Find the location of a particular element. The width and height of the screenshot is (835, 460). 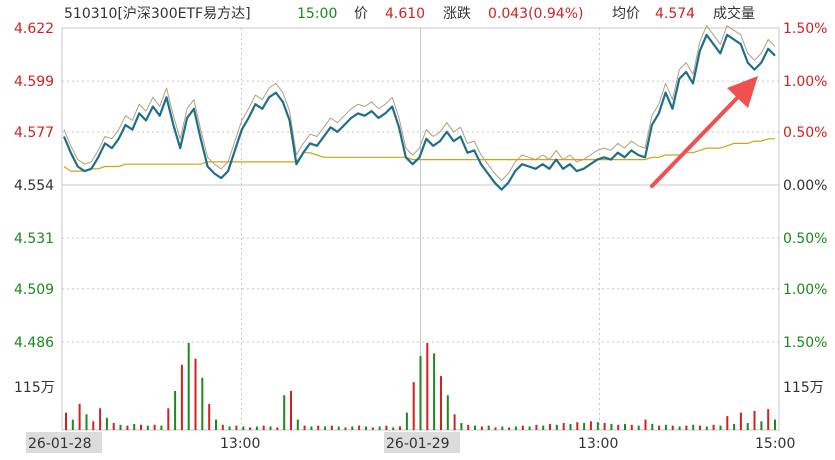

header-avg: 4.574 is located at coordinates (675, 14).